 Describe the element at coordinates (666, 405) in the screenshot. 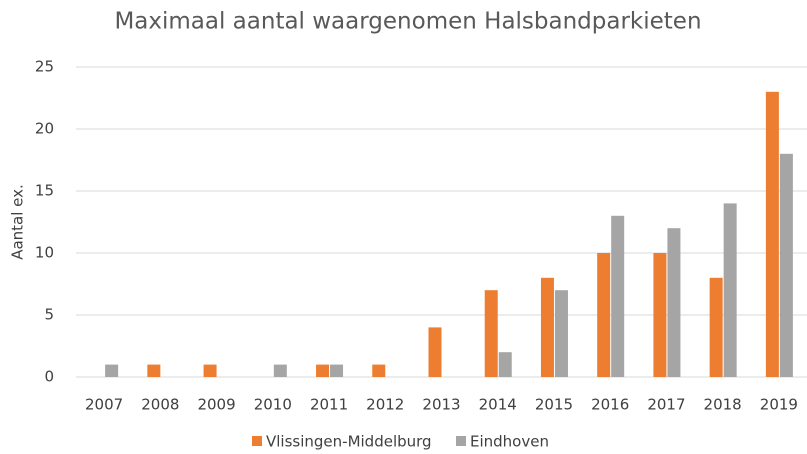

I see `x-tick-label: 2017` at that location.